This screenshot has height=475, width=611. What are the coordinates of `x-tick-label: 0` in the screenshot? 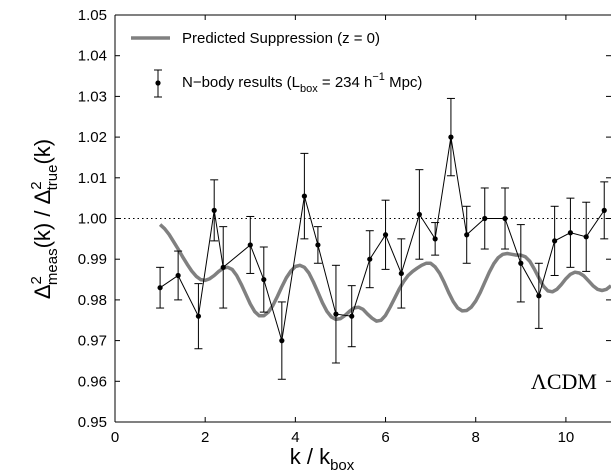 It's located at (115, 437).